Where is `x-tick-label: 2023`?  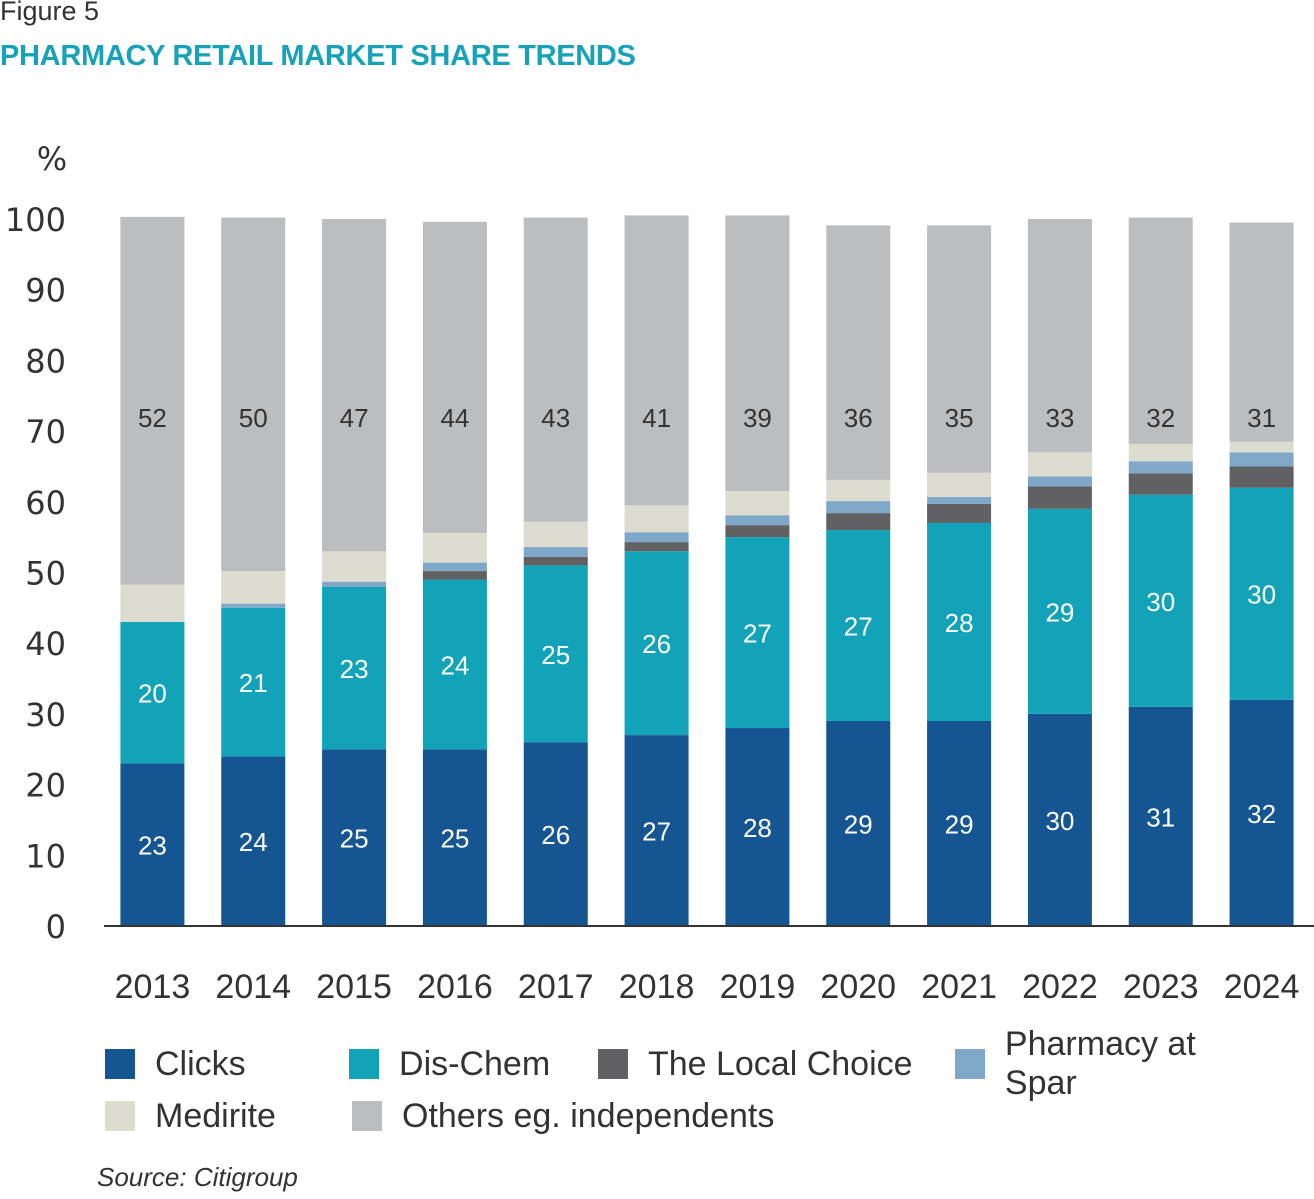 x-tick-label: 2023 is located at coordinates (1161, 987).